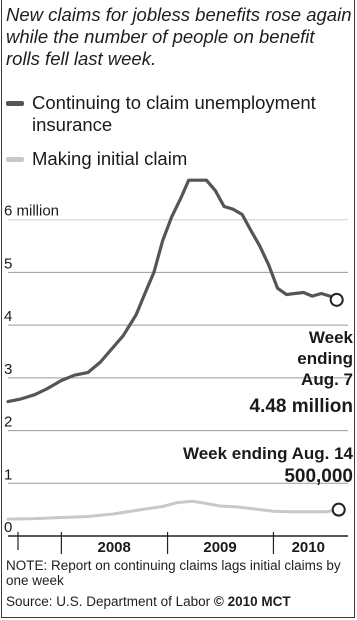 The width and height of the screenshot is (357, 620). I want to click on legend-swatch-continuing, so click(15, 103).